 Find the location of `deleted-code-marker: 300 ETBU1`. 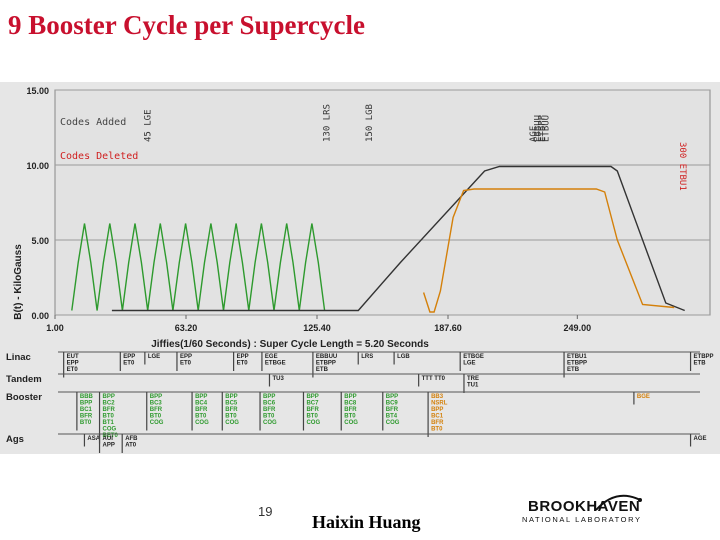

deleted-code-marker: 300 ETBU1 is located at coordinates (682, 166).